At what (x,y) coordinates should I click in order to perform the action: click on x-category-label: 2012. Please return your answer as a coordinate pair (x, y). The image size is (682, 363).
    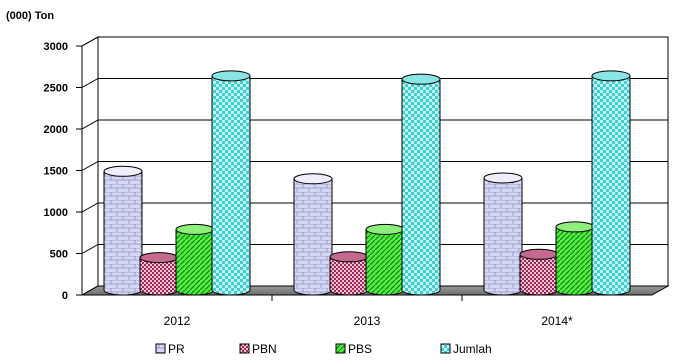
    Looking at the image, I should click on (177, 321).